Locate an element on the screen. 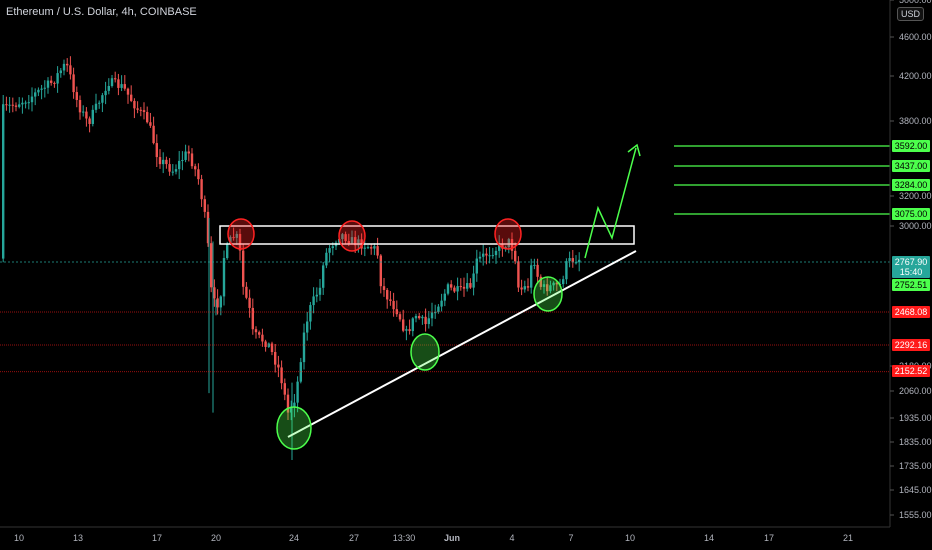 The height and width of the screenshot is (550, 932). projection-path is located at coordinates (610, 203).